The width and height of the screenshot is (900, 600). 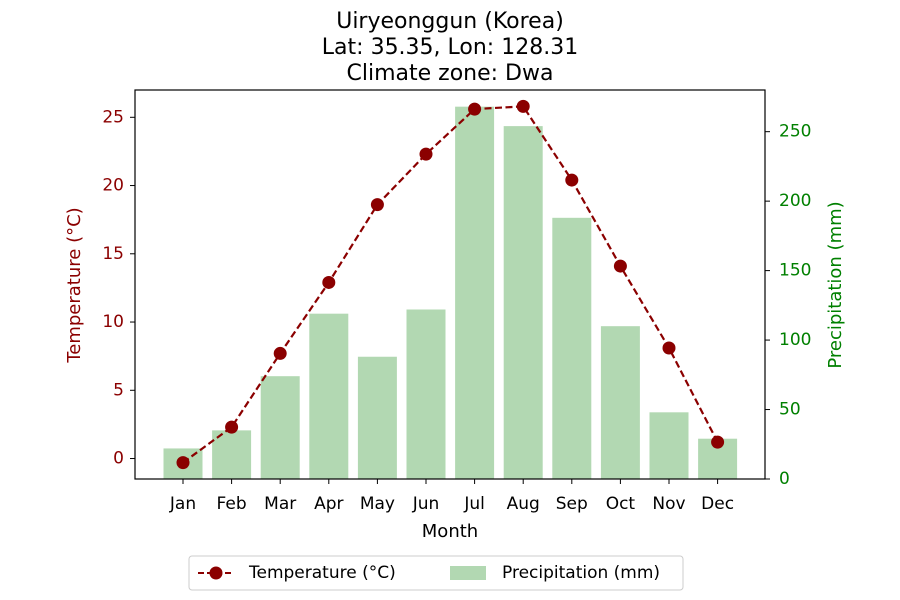 I want to click on x-tick-label: Jun, so click(x=426, y=504).